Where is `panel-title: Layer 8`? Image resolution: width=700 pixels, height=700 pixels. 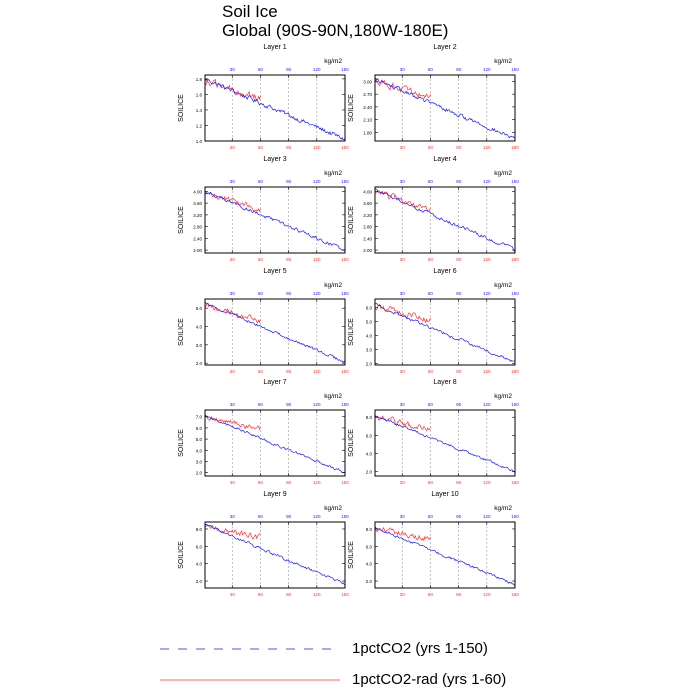 panel-title: Layer 8 is located at coordinates (444, 382).